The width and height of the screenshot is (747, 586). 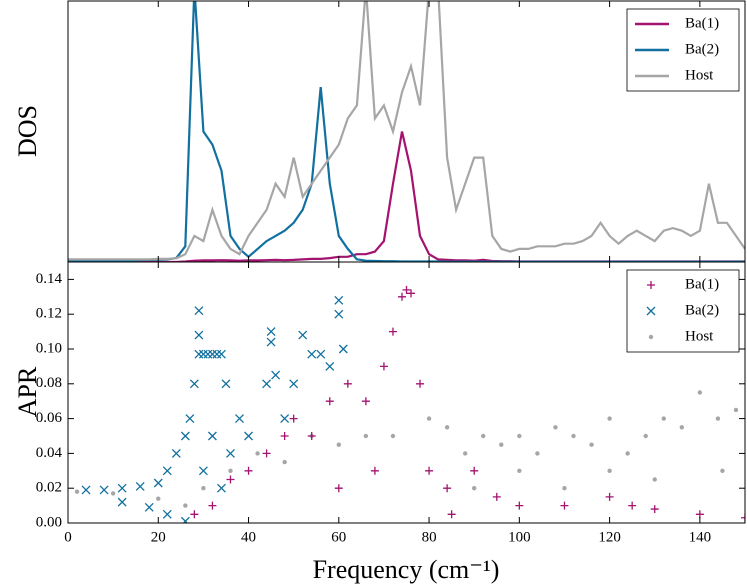 I want to click on y-tick-label: 0.02, so click(x=49, y=488).